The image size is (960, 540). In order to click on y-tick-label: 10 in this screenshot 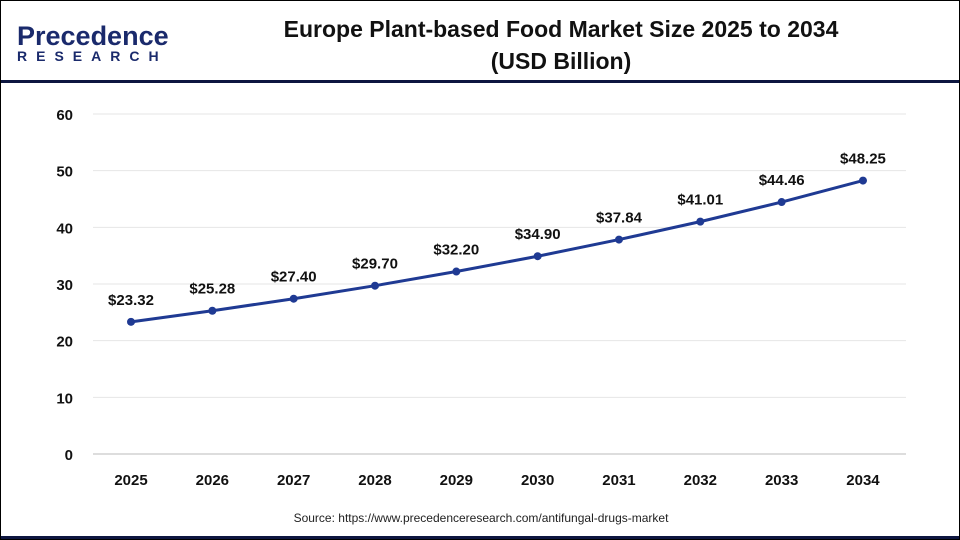, I will do `click(64, 398)`.